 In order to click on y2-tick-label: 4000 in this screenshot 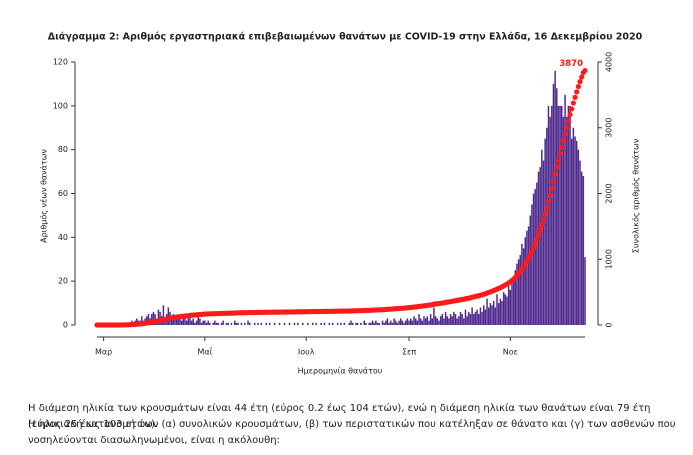, I will do `click(609, 62)`.